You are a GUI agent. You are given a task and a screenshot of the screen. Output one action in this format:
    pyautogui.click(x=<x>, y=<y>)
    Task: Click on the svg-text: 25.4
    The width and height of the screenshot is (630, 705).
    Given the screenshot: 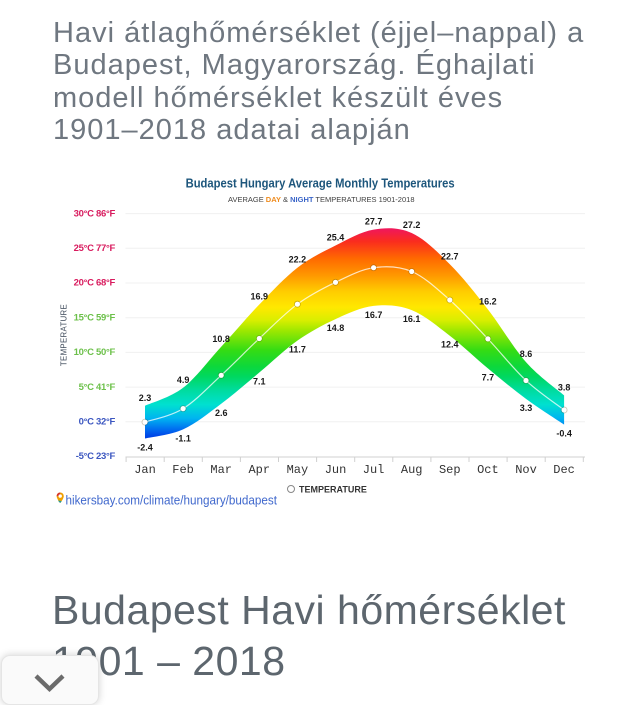 What is the action you would take?
    pyautogui.click(x=336, y=238)
    